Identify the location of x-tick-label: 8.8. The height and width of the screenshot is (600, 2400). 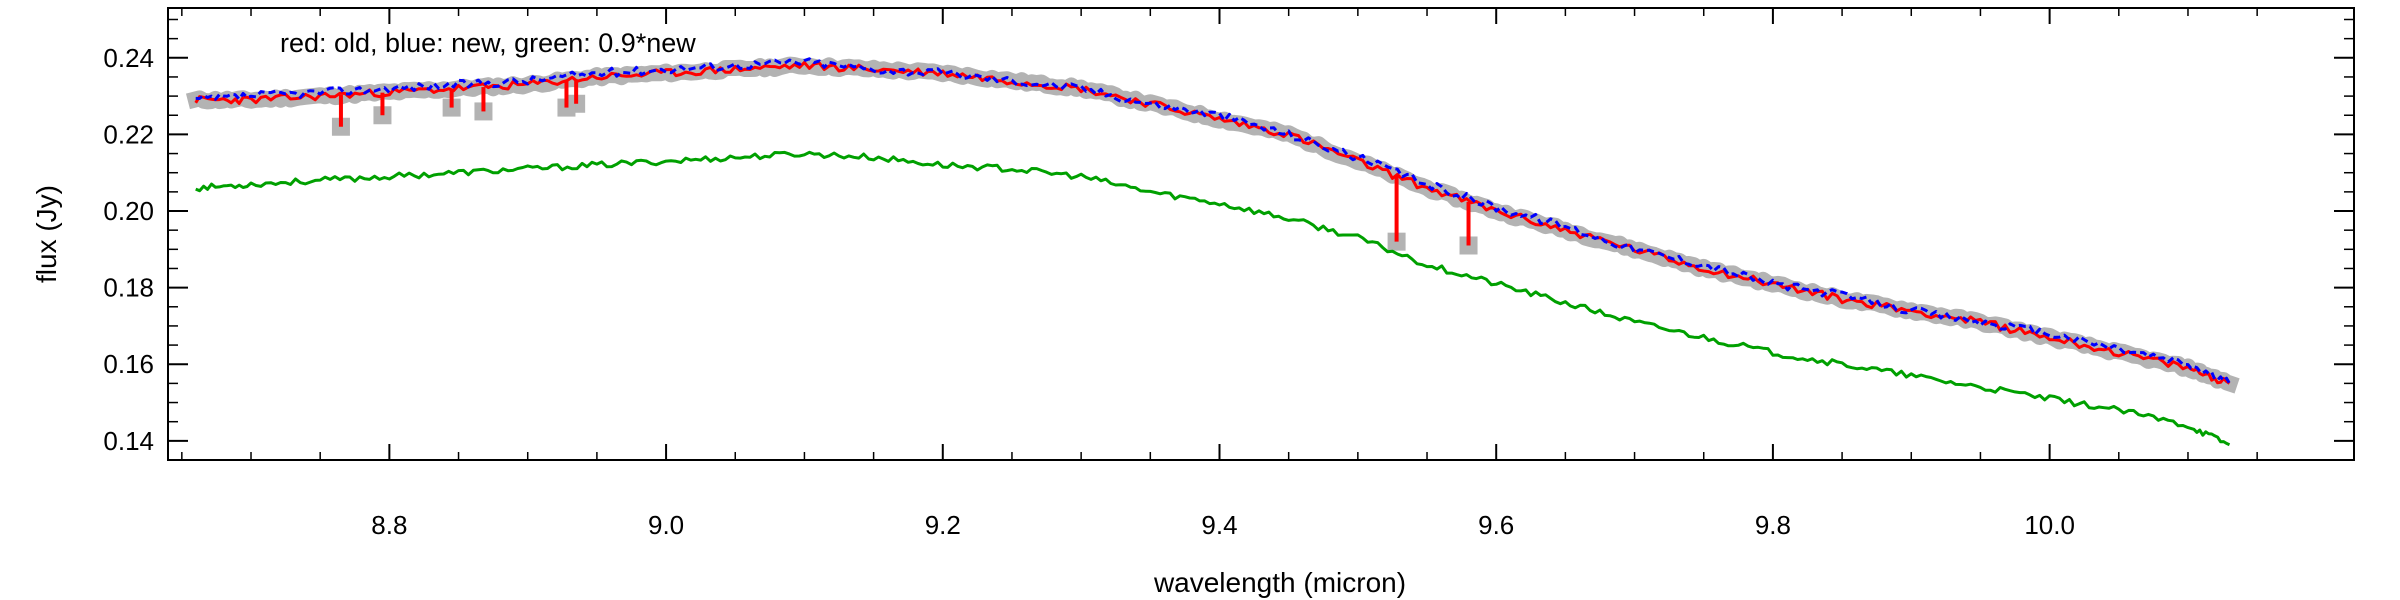
(389, 525).